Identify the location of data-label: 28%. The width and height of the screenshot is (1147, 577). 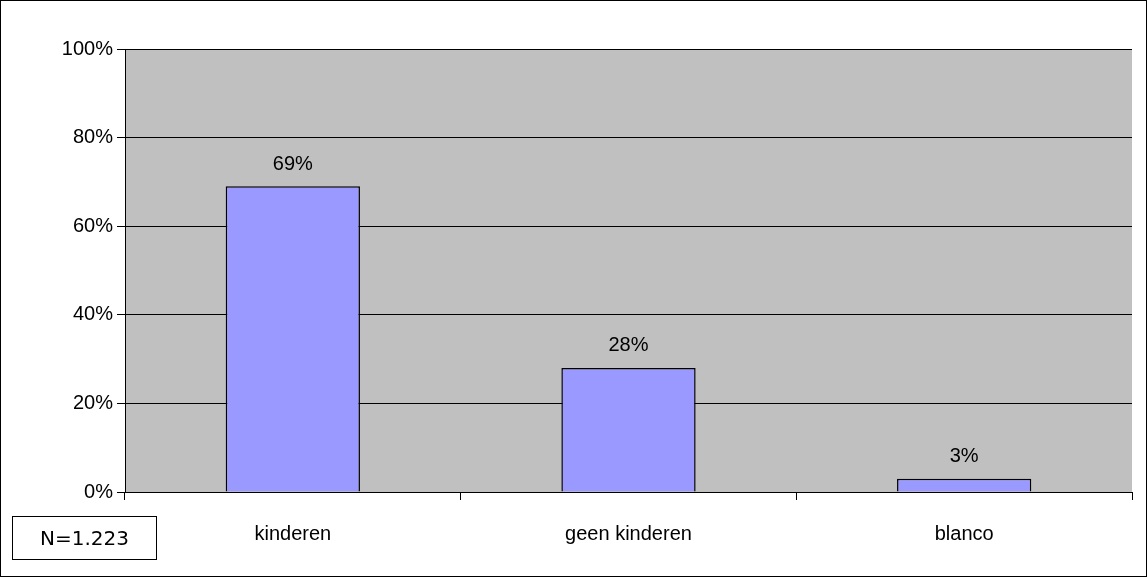
(628, 344).